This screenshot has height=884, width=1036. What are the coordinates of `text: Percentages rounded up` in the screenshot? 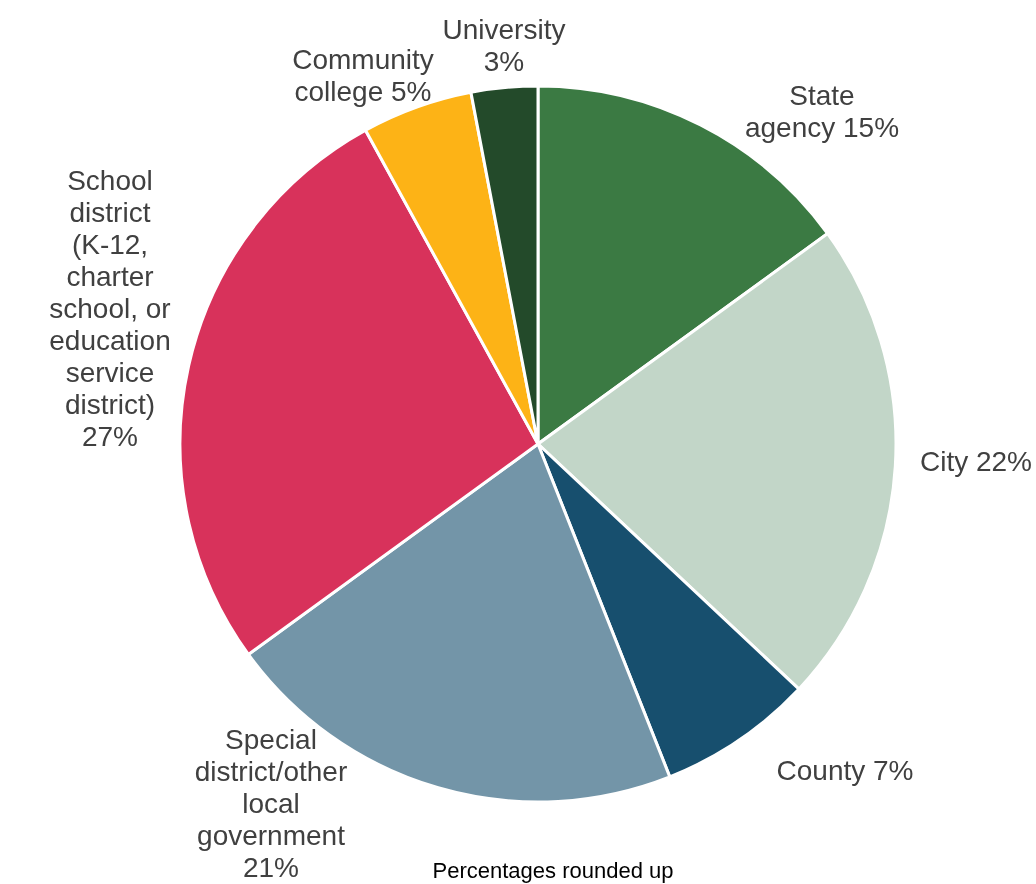 It's located at (553, 870).